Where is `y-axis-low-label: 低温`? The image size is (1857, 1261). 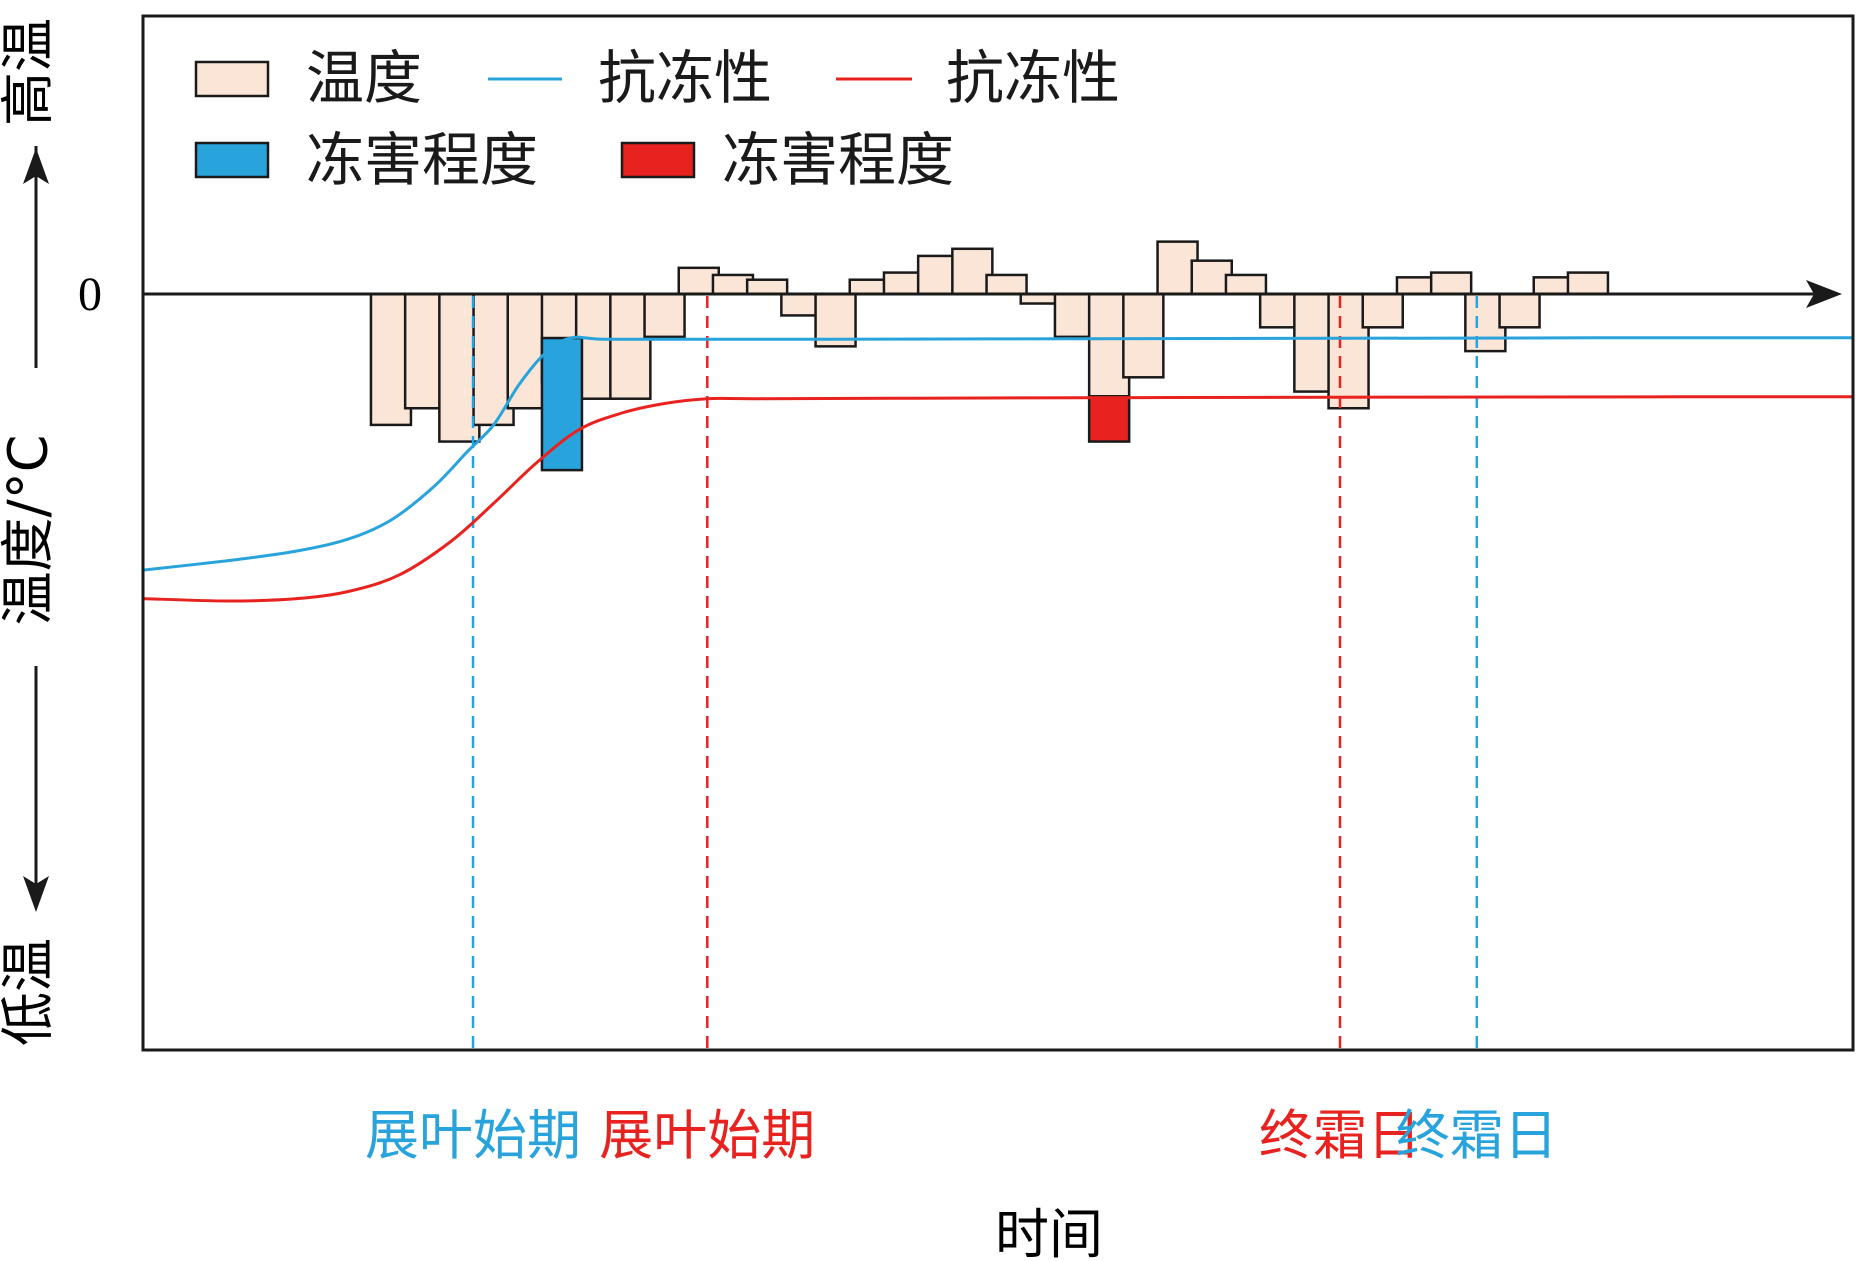
y-axis-low-label: 低温 is located at coordinates (30, 992).